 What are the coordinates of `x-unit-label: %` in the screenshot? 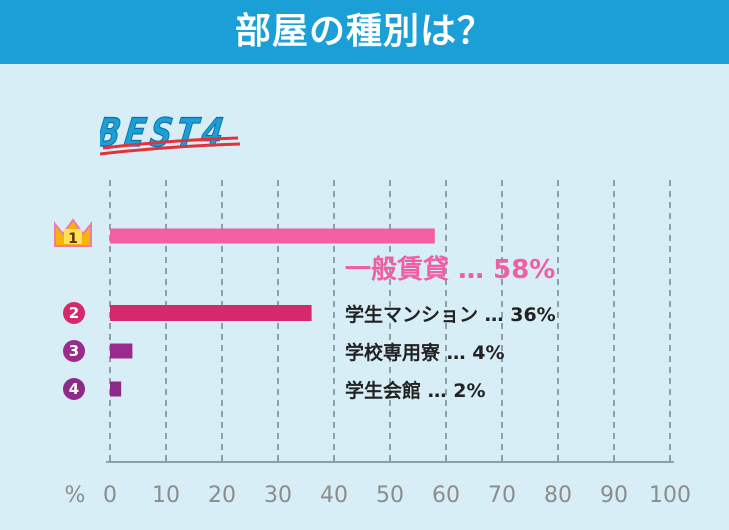 It's located at (75, 495).